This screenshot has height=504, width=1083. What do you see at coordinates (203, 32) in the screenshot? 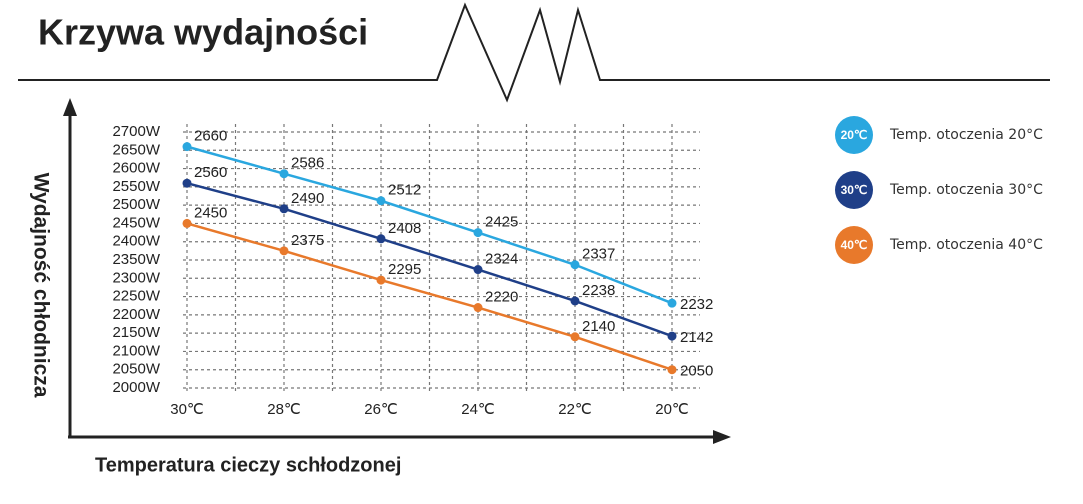
I see `chart-title: Krzywa wydajności` at bounding box center [203, 32].